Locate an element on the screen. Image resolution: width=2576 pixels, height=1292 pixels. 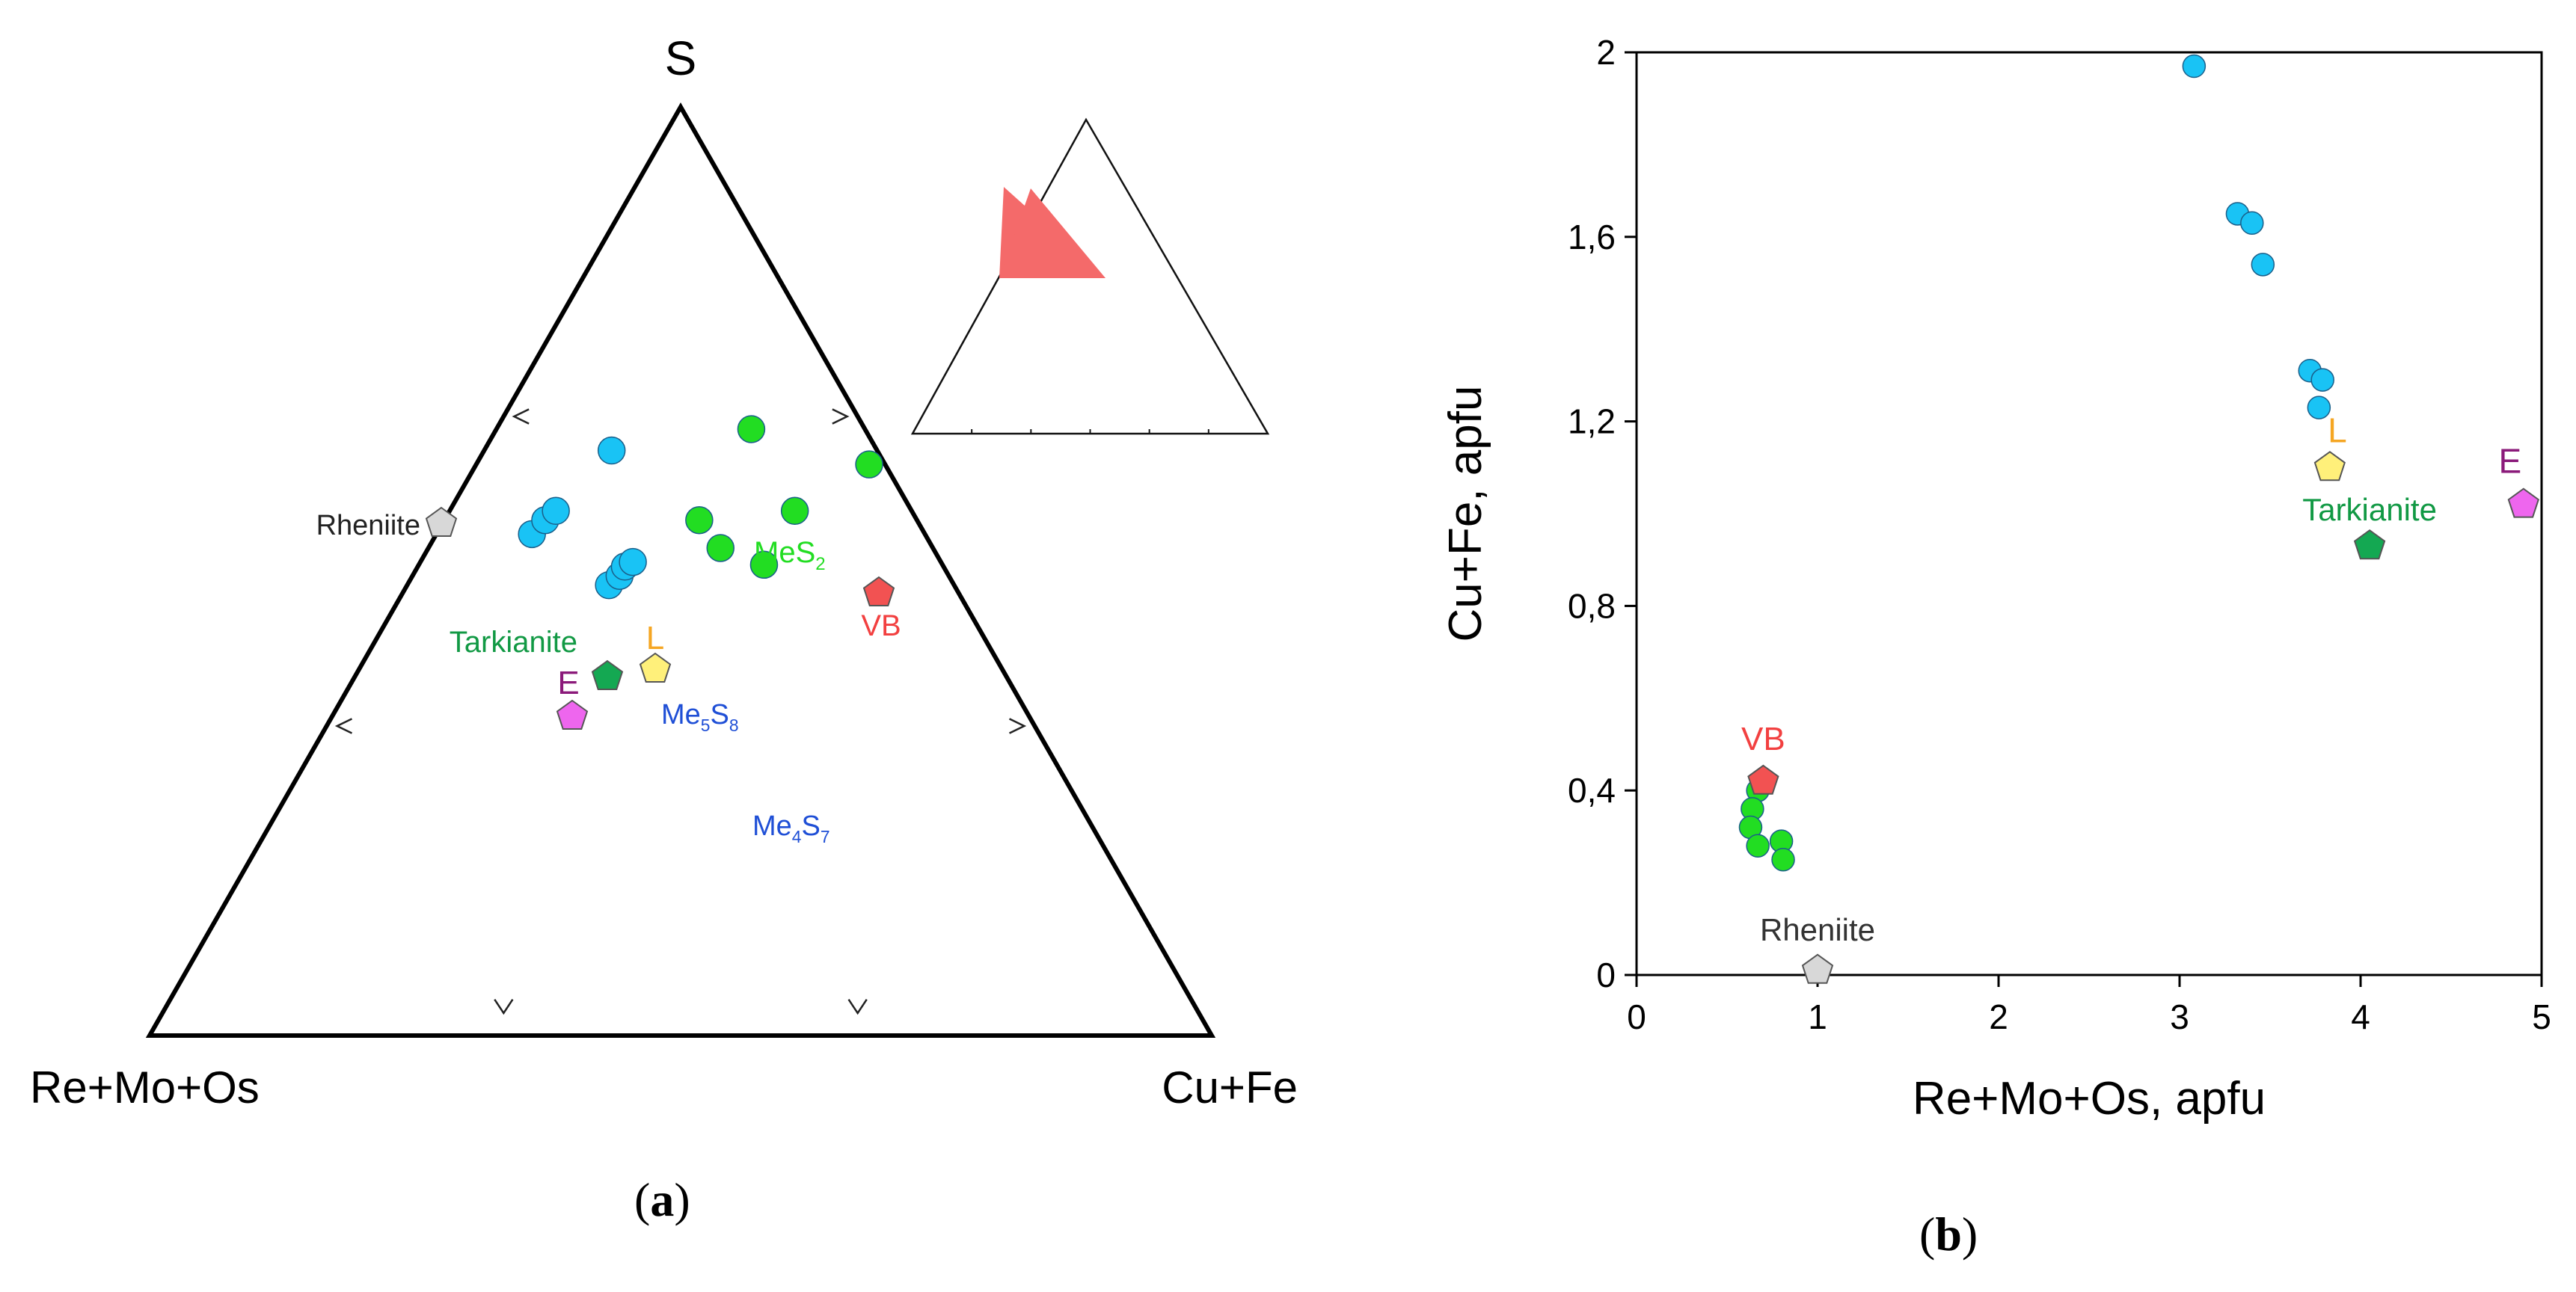
panel-label-b: (b) is located at coordinates (1948, 1234).